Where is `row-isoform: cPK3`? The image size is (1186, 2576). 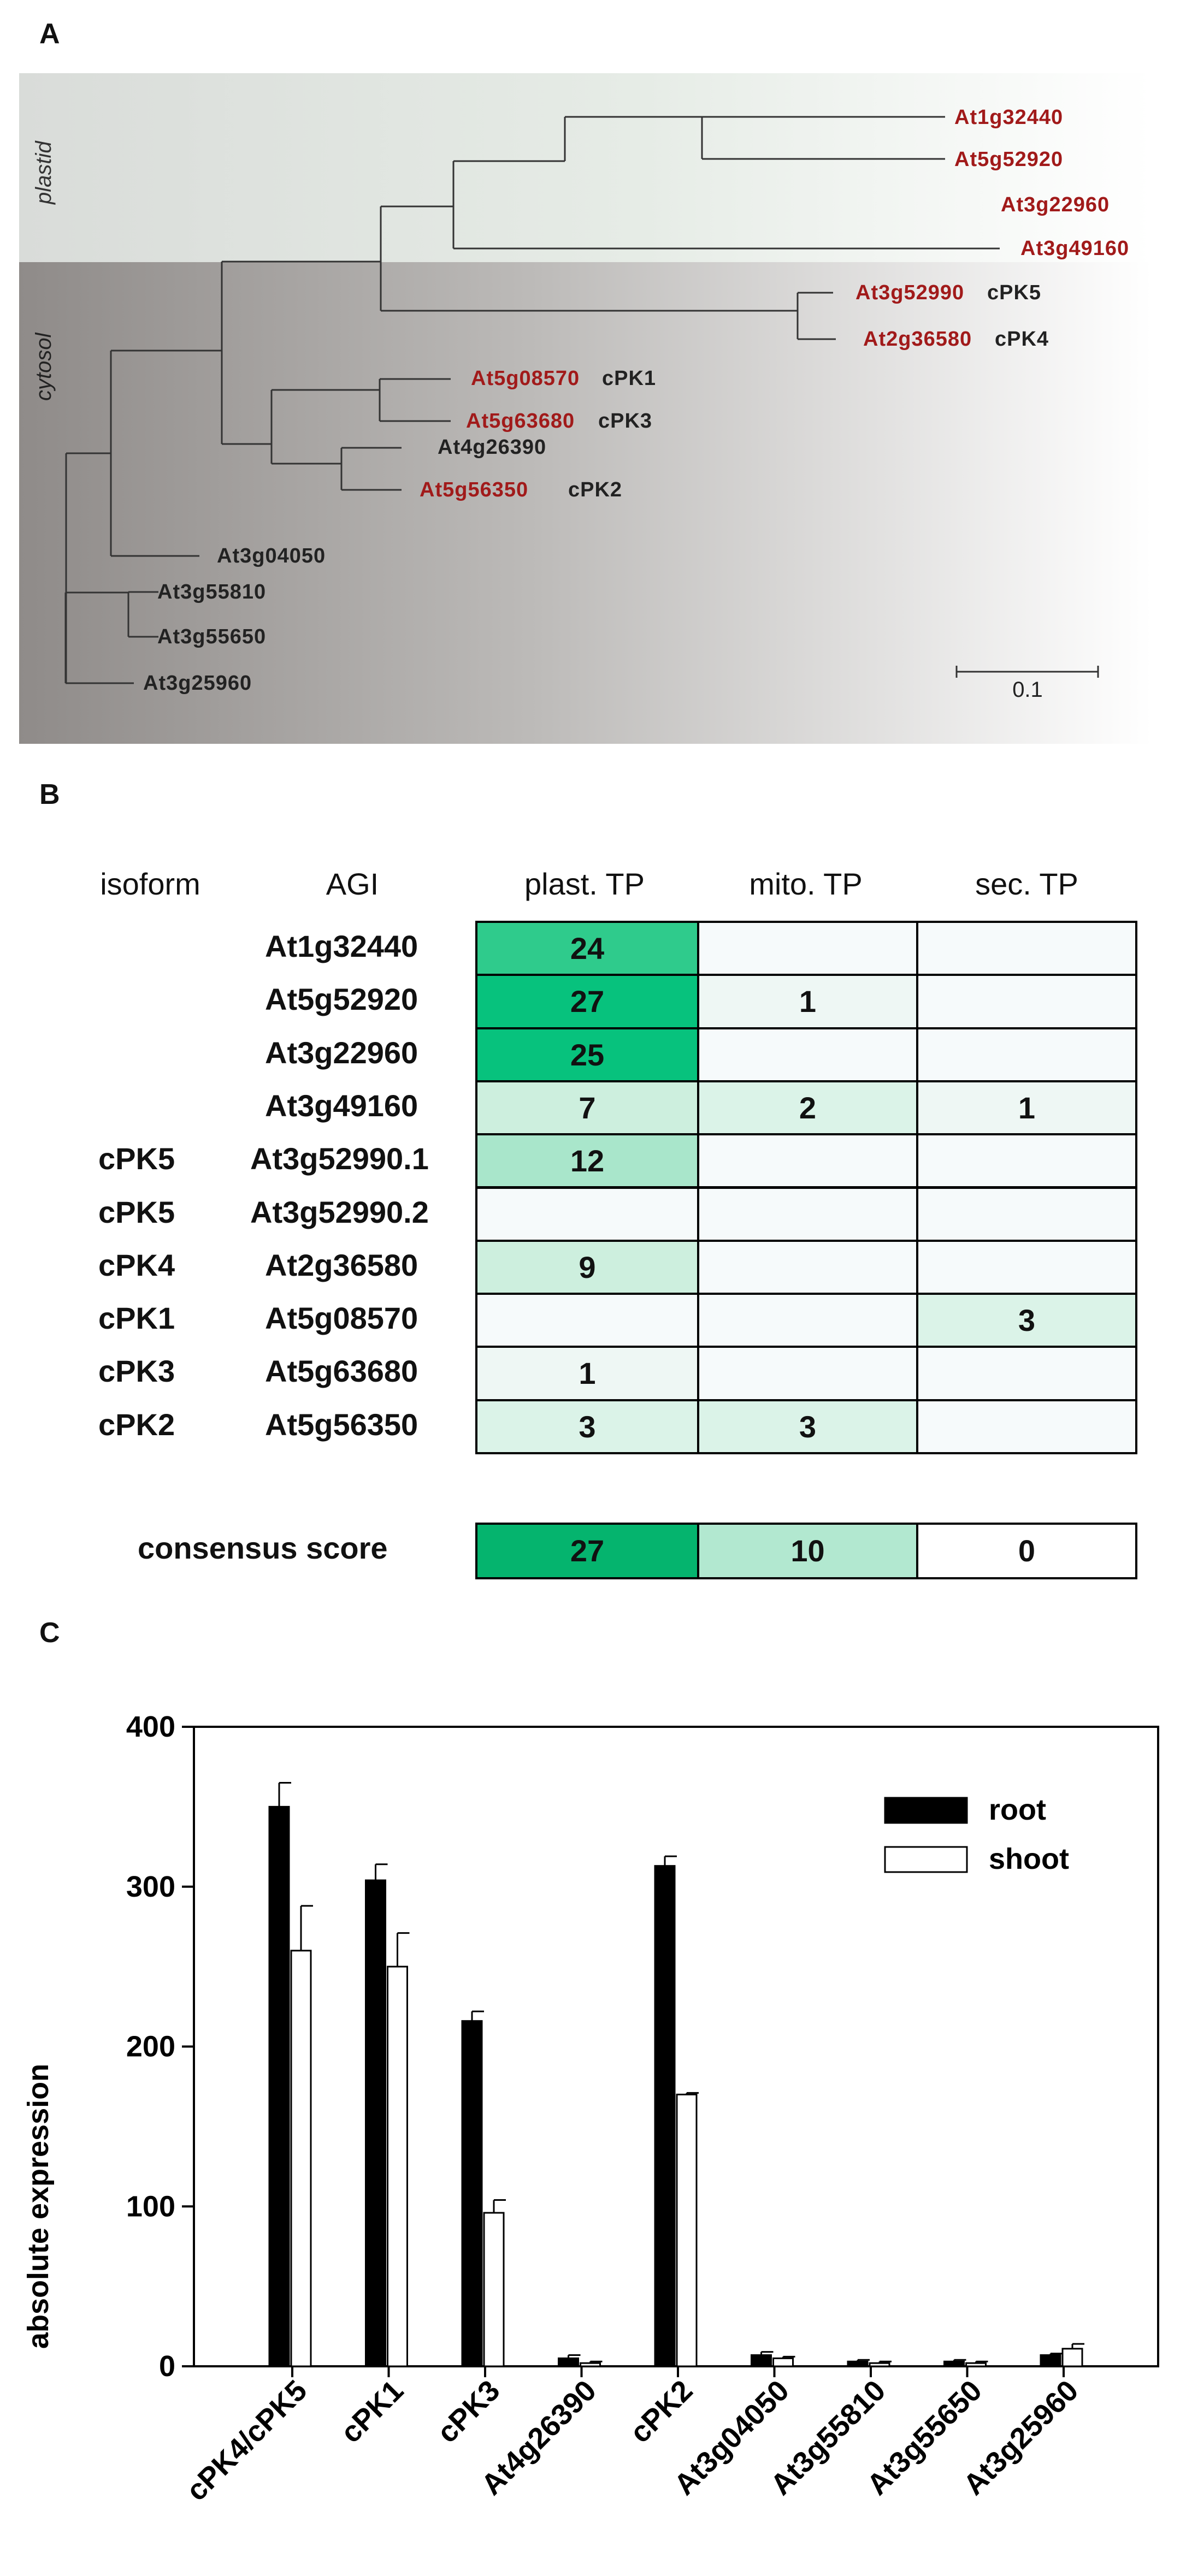 row-isoform: cPK3 is located at coordinates (136, 1371).